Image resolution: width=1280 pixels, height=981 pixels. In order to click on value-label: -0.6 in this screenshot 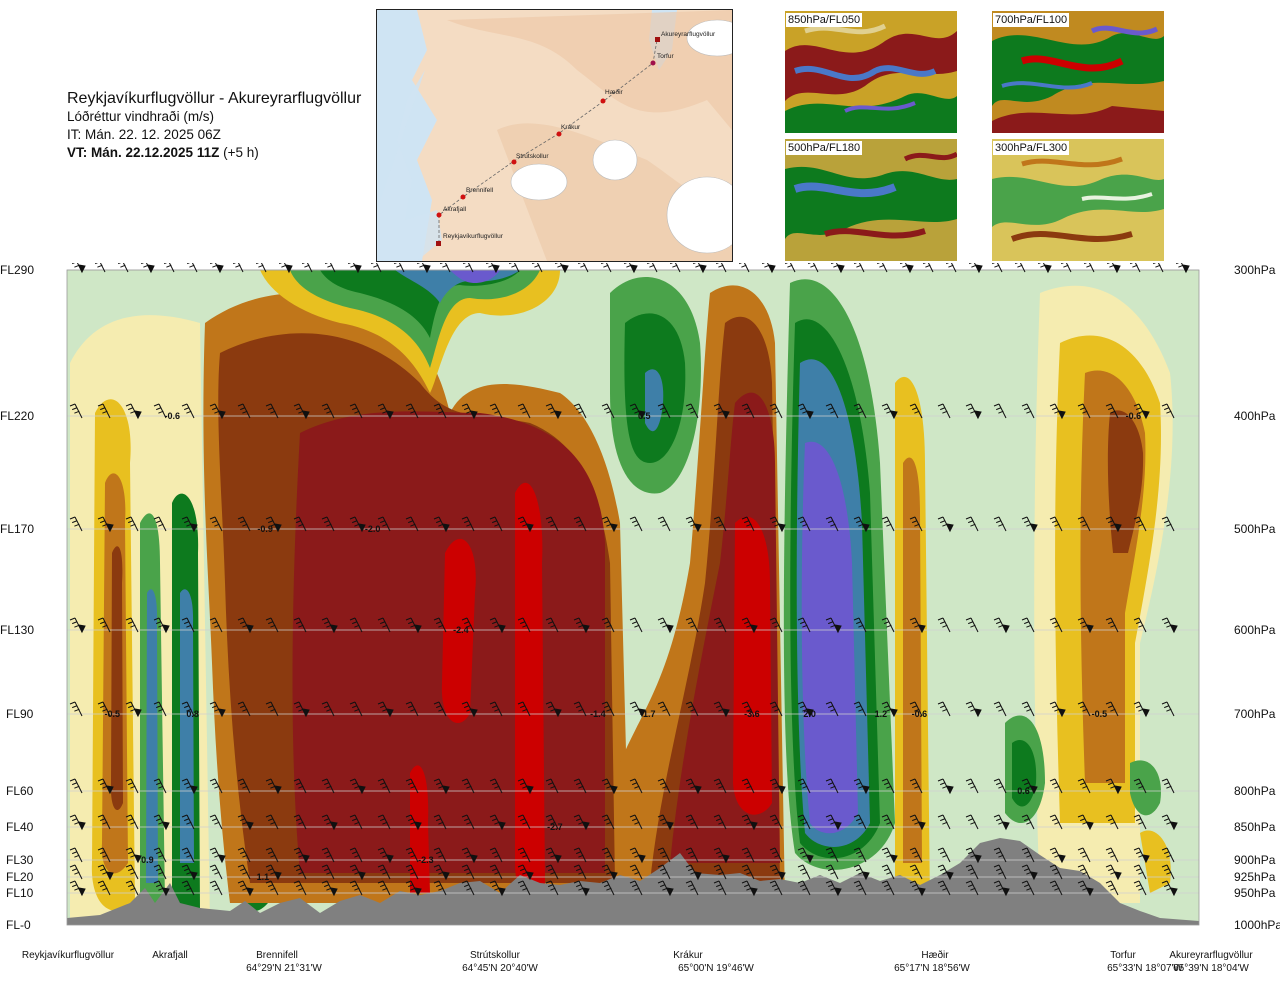, I will do `click(1134, 416)`.